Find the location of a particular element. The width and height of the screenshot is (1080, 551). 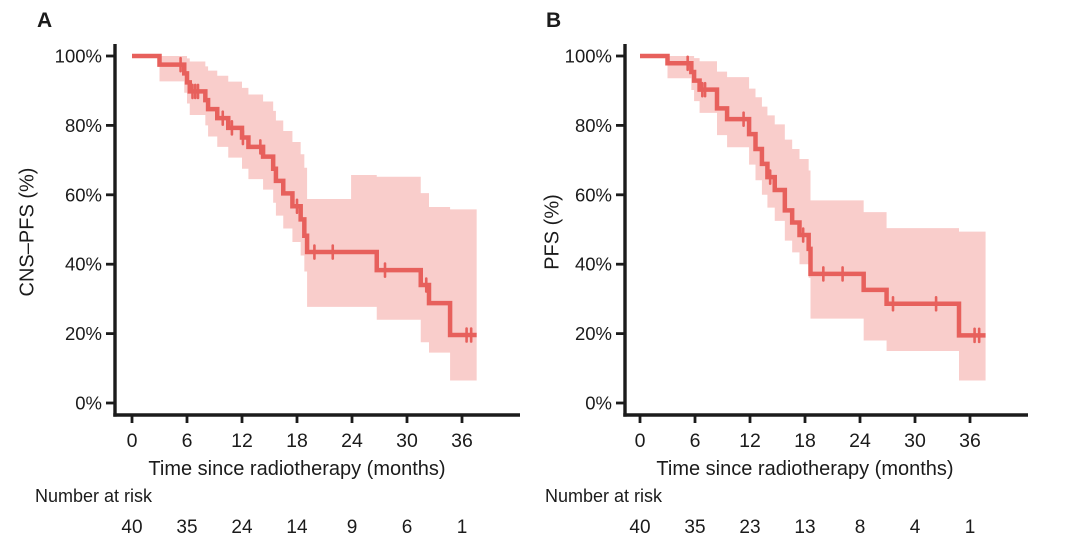

y-axis-title: CNS–PFS (%) is located at coordinates (27, 232).